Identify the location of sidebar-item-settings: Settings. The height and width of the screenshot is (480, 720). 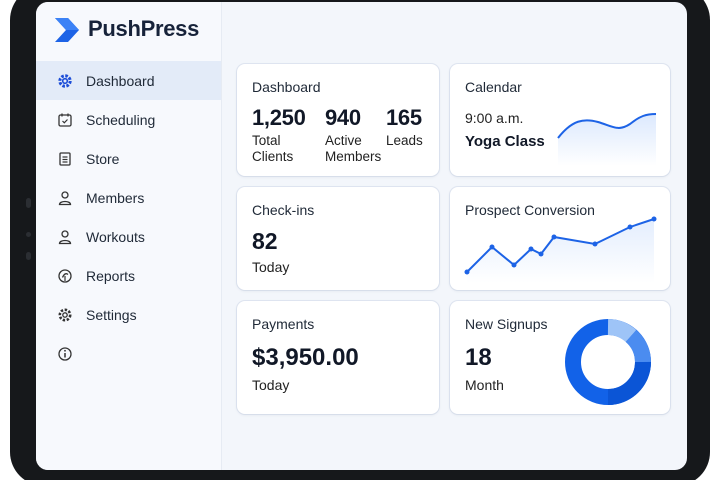
(128, 314).